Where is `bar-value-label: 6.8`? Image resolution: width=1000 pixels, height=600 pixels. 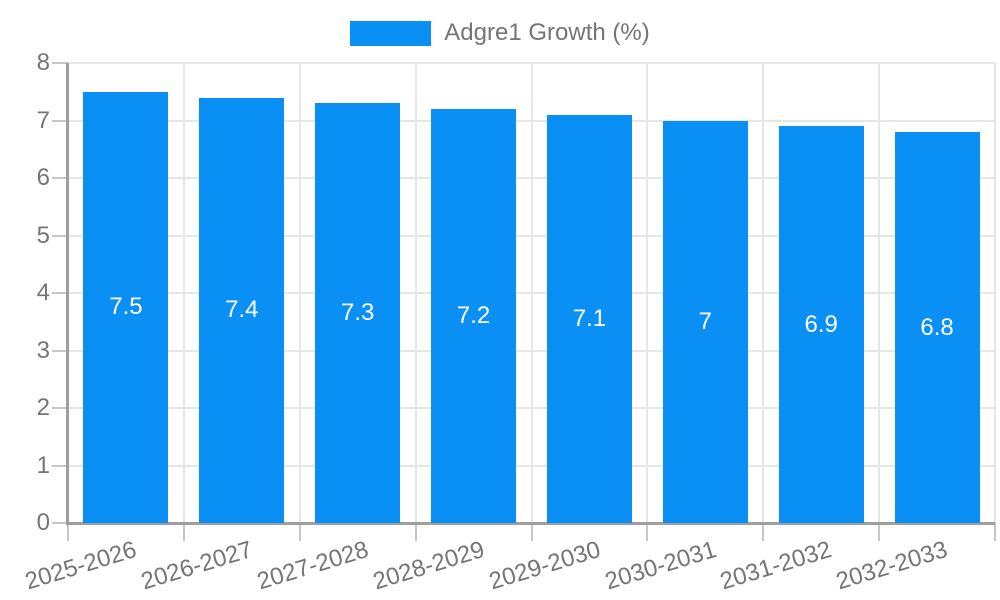 bar-value-label: 6.8 is located at coordinates (937, 327).